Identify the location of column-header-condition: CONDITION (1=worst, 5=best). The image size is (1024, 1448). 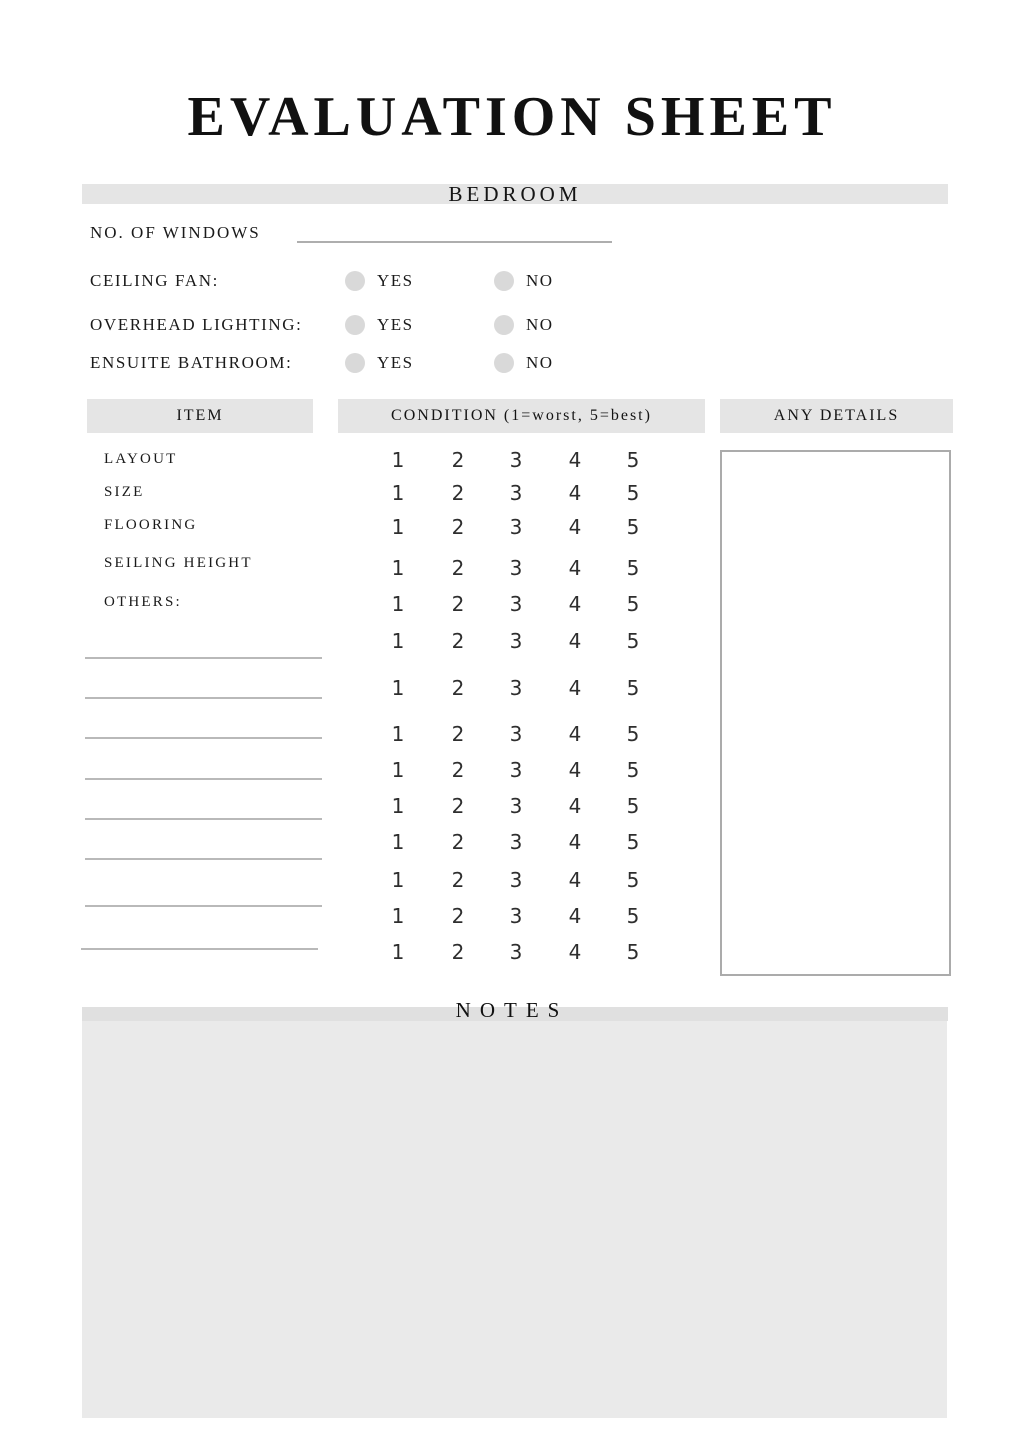
(521, 416).